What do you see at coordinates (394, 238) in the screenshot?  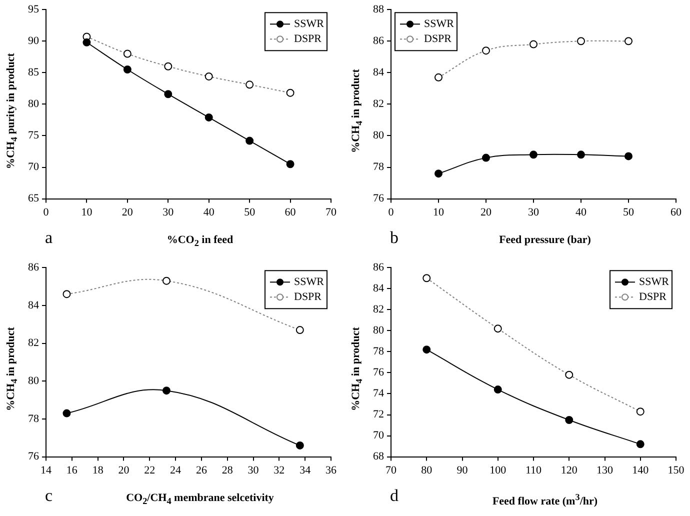 I see `text: b` at bounding box center [394, 238].